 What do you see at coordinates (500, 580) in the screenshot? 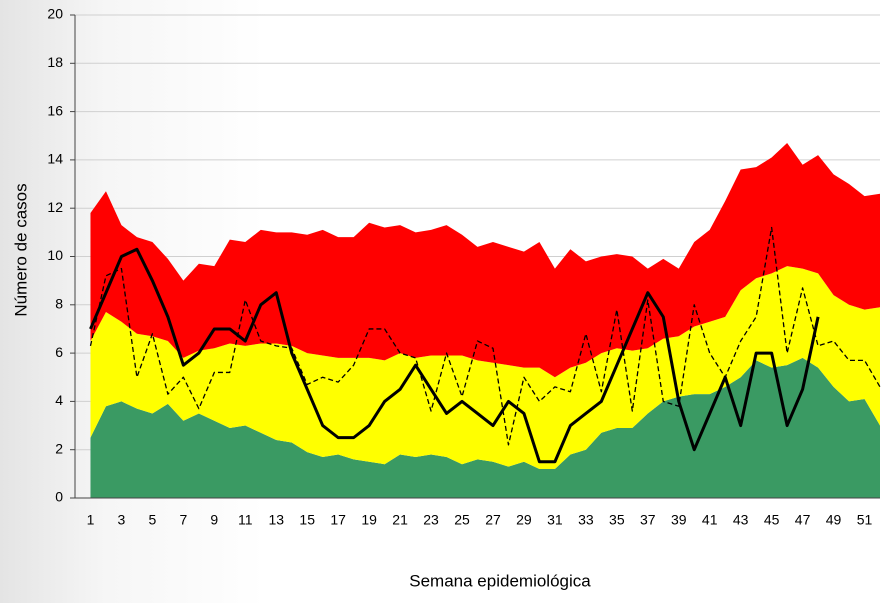
I see `x-axis-title: Semana epidemiológica` at bounding box center [500, 580].